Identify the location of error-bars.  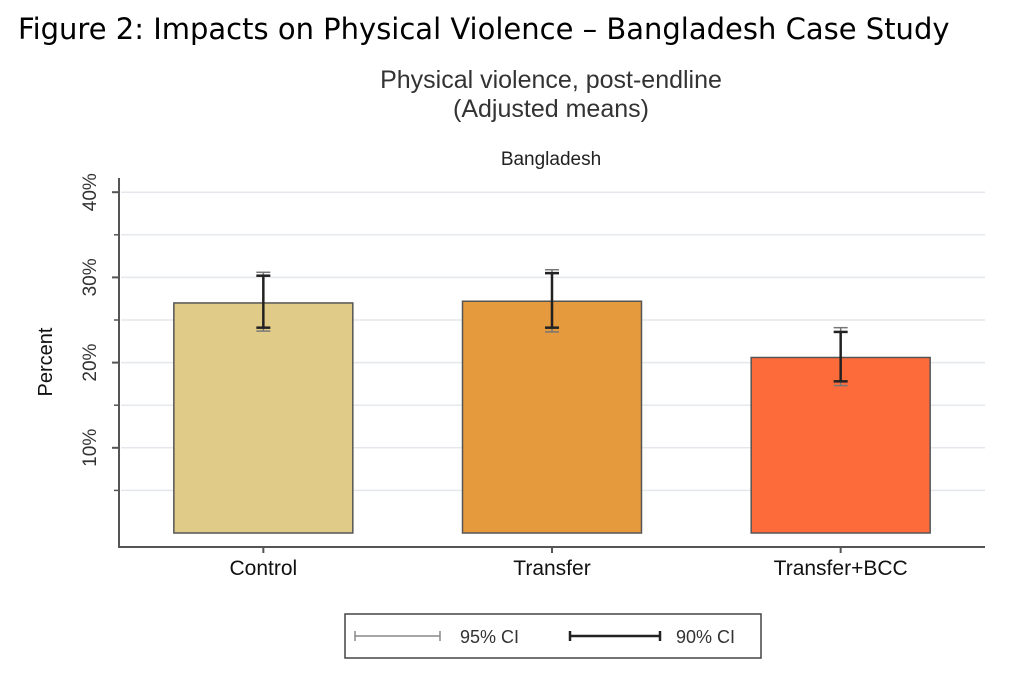
(552, 327).